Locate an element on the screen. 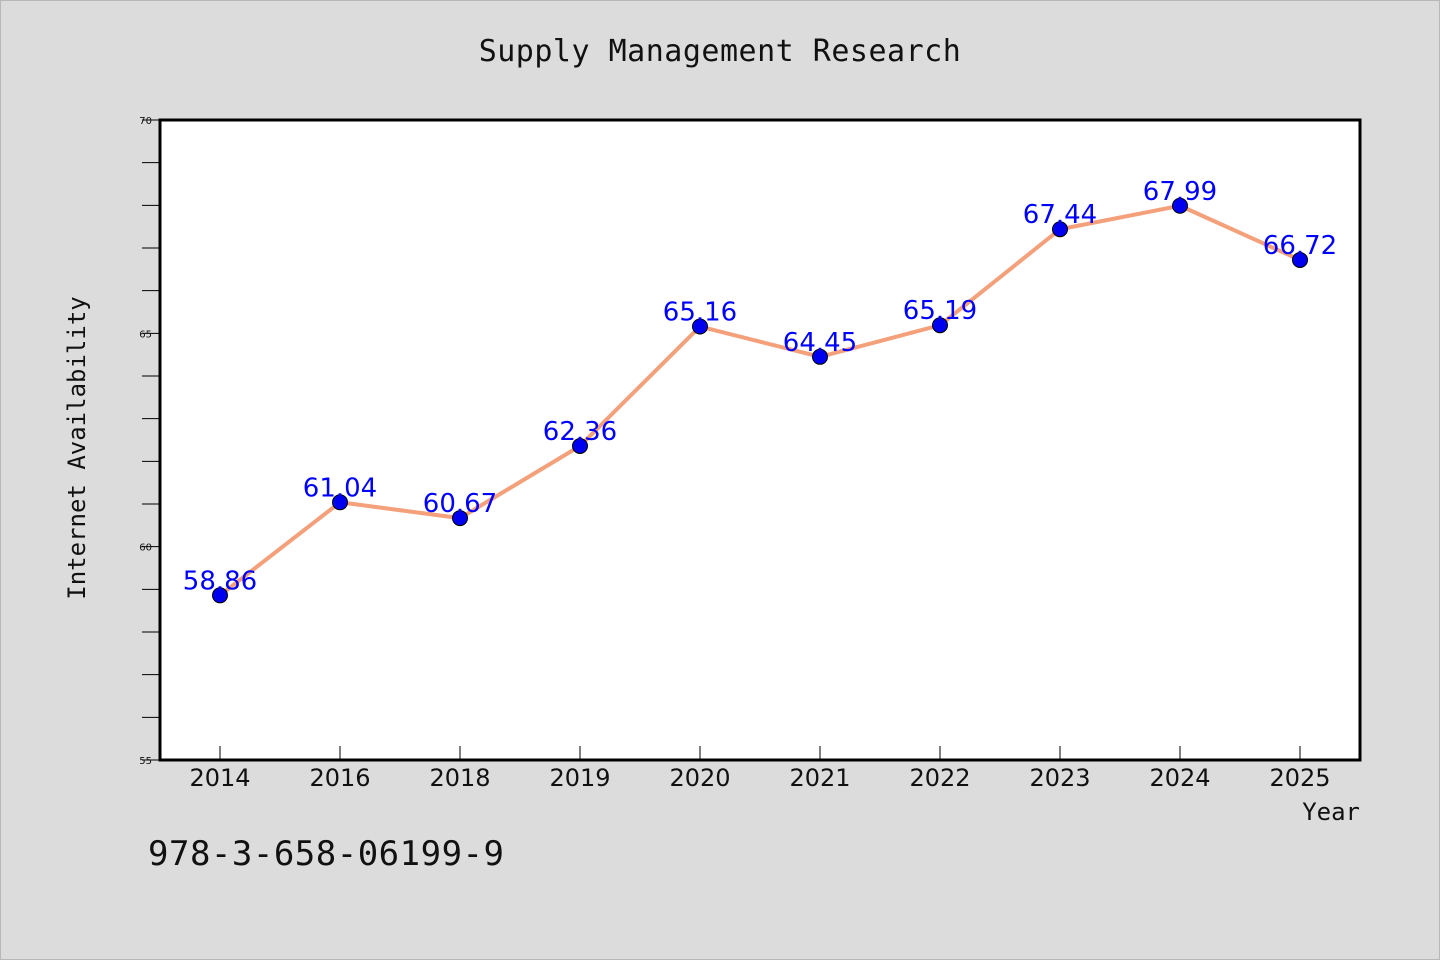 The image size is (1440, 960). x-tick-label: 2019 is located at coordinates (579, 778).